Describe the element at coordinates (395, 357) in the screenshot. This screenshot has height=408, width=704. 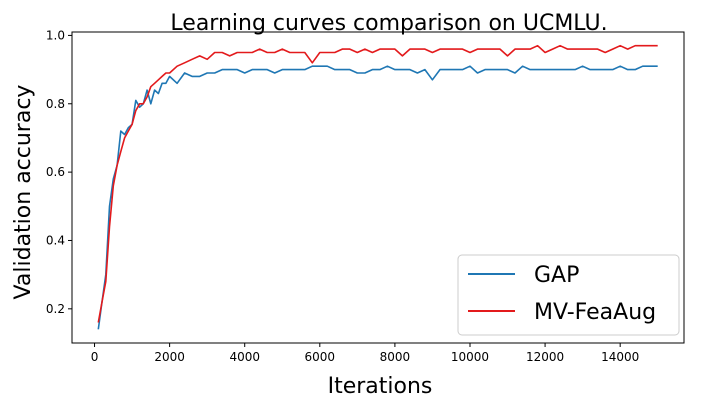
I see `x-tick-label: 8000` at that location.